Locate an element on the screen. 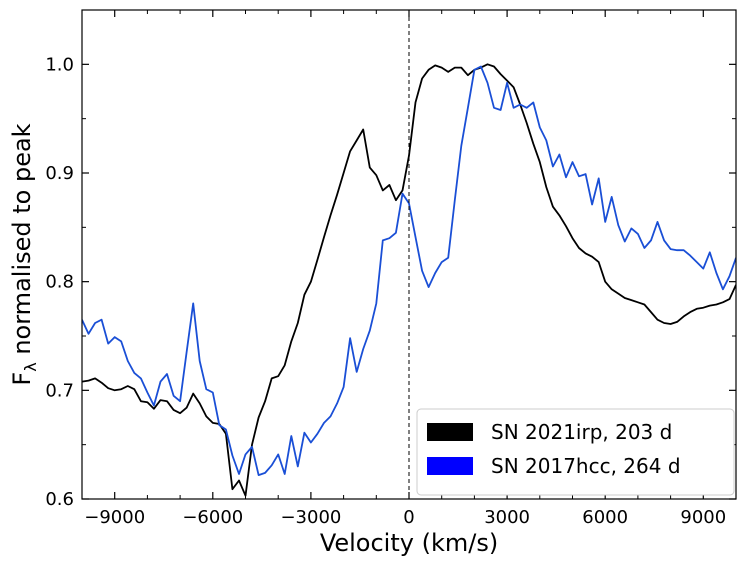  legend: SN 2021irp, 203 d SN 2017hcc, 264 d is located at coordinates (575, 452).